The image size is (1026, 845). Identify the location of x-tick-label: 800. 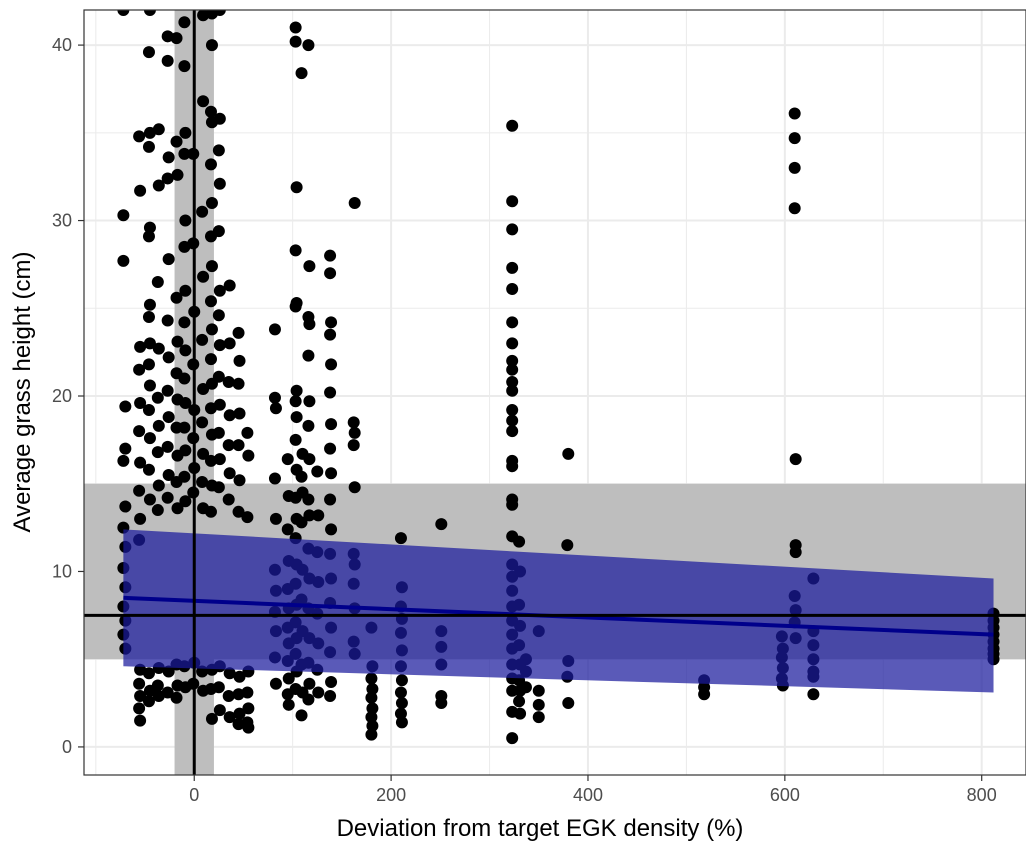
(982, 795).